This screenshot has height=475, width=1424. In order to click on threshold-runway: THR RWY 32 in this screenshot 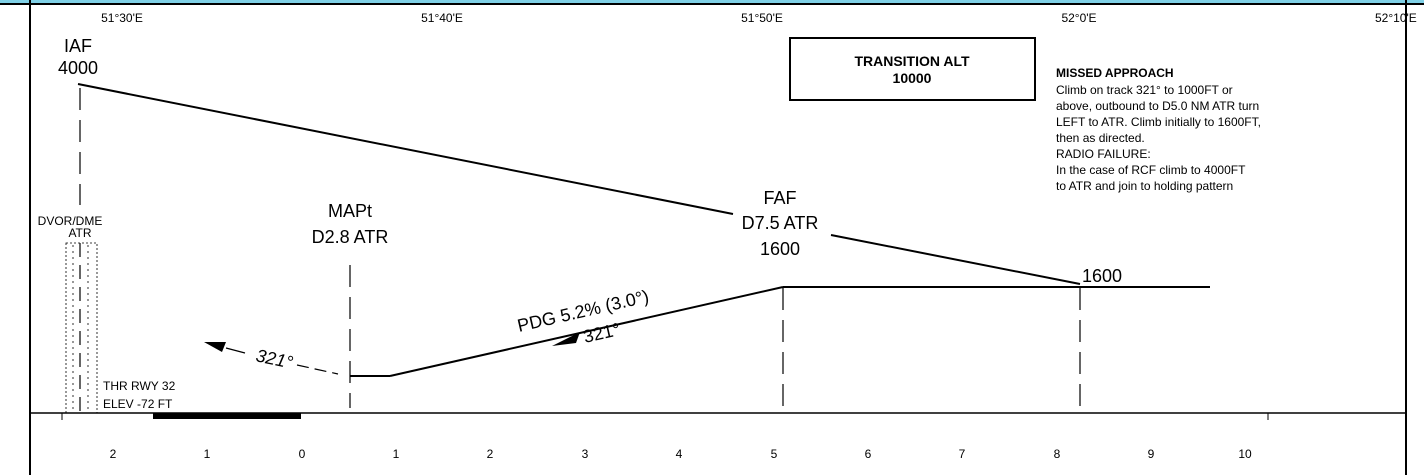, I will do `click(139, 386)`.